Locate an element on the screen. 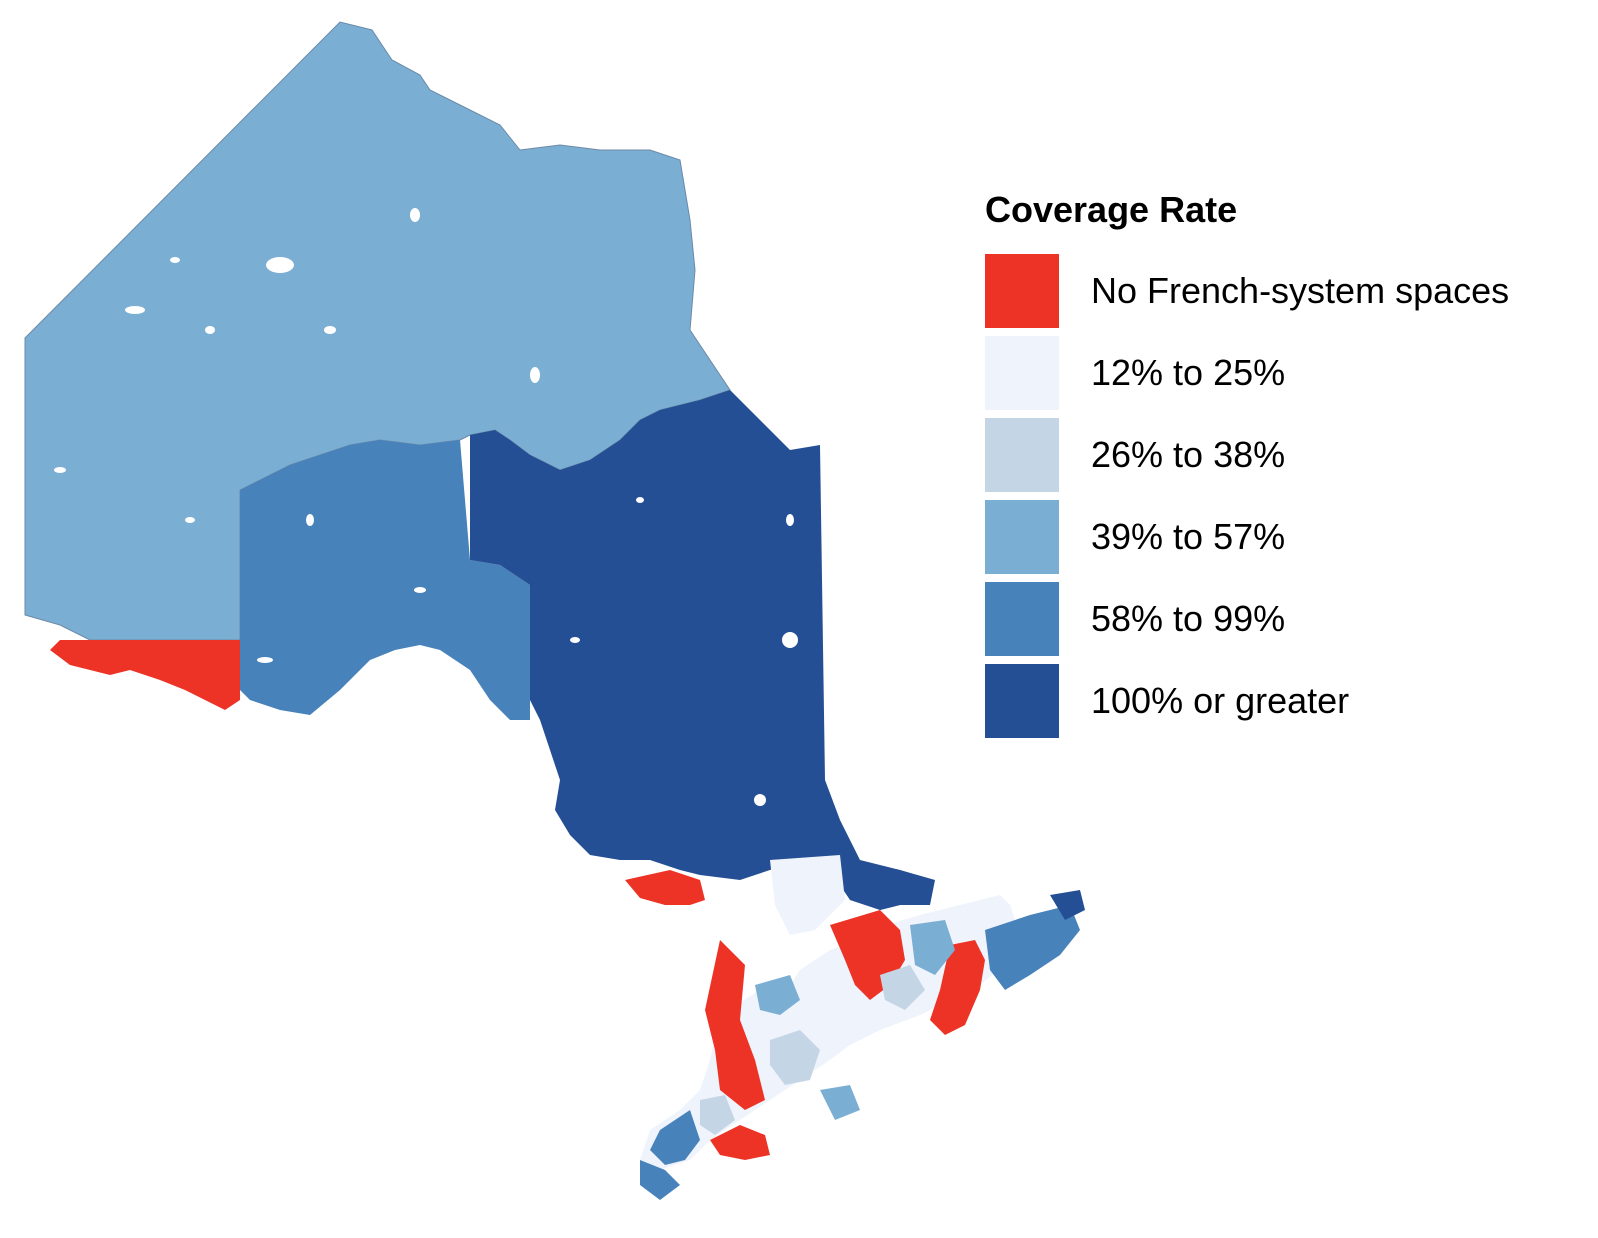  legend-item-26-38: 26% to 38% is located at coordinates (1285, 455).